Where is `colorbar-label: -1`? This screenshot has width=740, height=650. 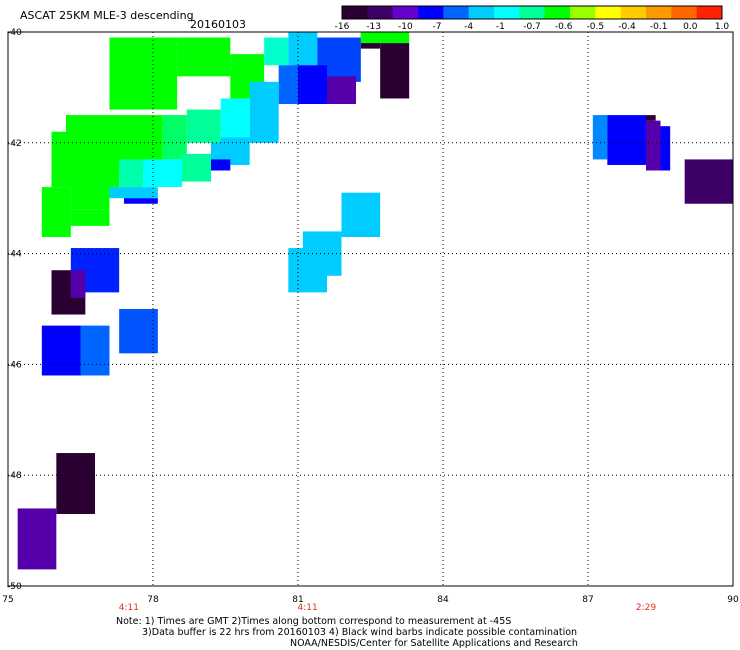
colorbar-label: -1 is located at coordinates (500, 27).